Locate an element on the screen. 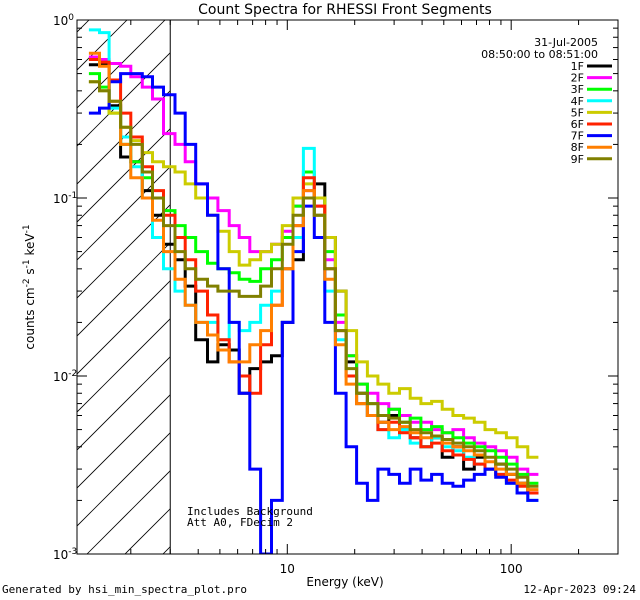 Image resolution: width=640 pixels, height=600 pixels. chart-title: Count Spectra for RHESSI Front Segments is located at coordinates (345, 10).